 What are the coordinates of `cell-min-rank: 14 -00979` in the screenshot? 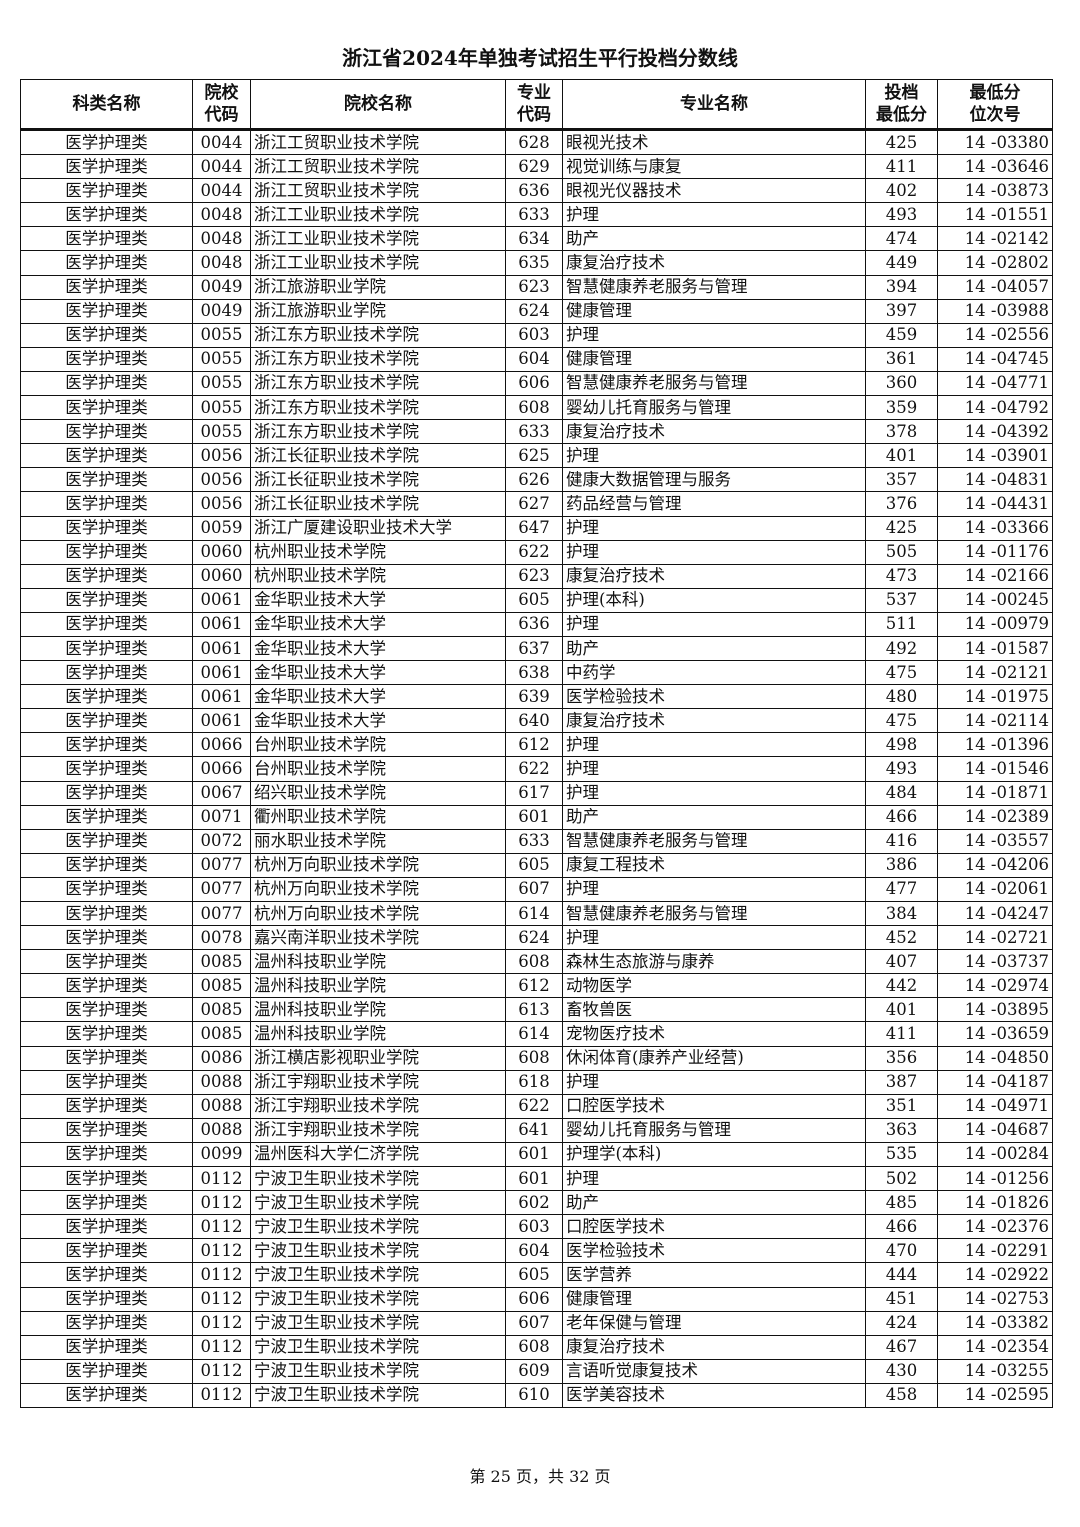 It's located at (995, 624).